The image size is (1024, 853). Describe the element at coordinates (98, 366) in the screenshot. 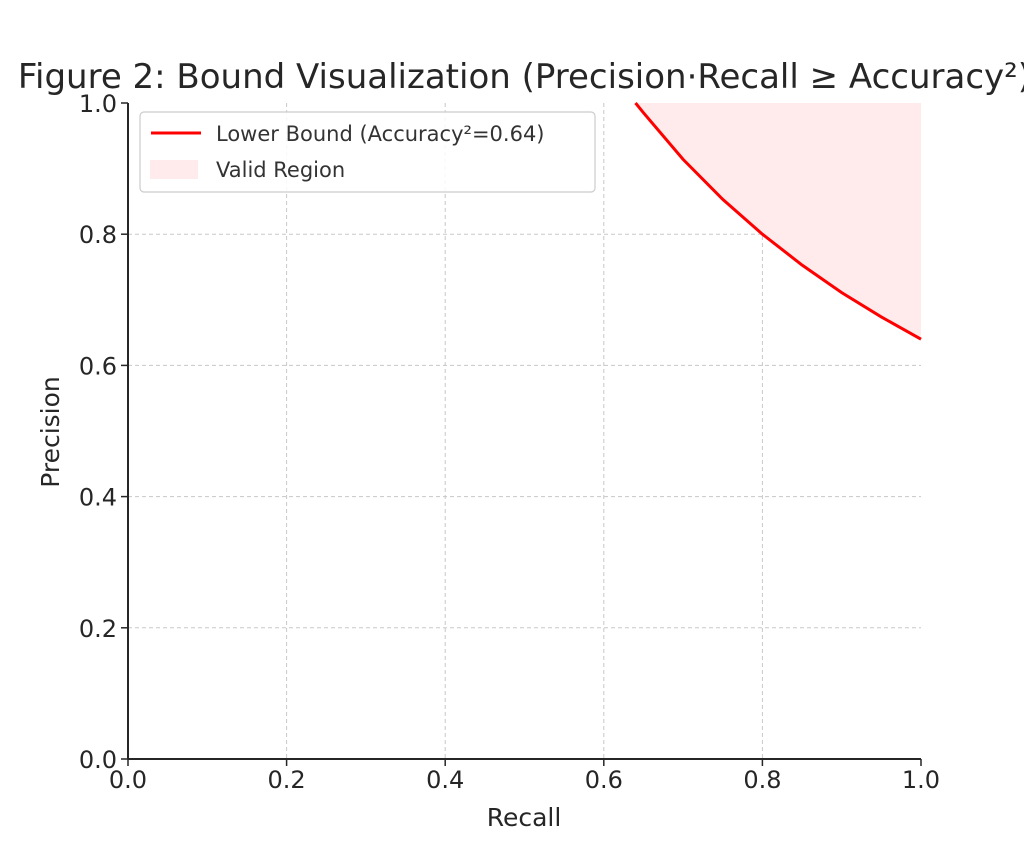

I see `y-tick-label: 0.6` at that location.